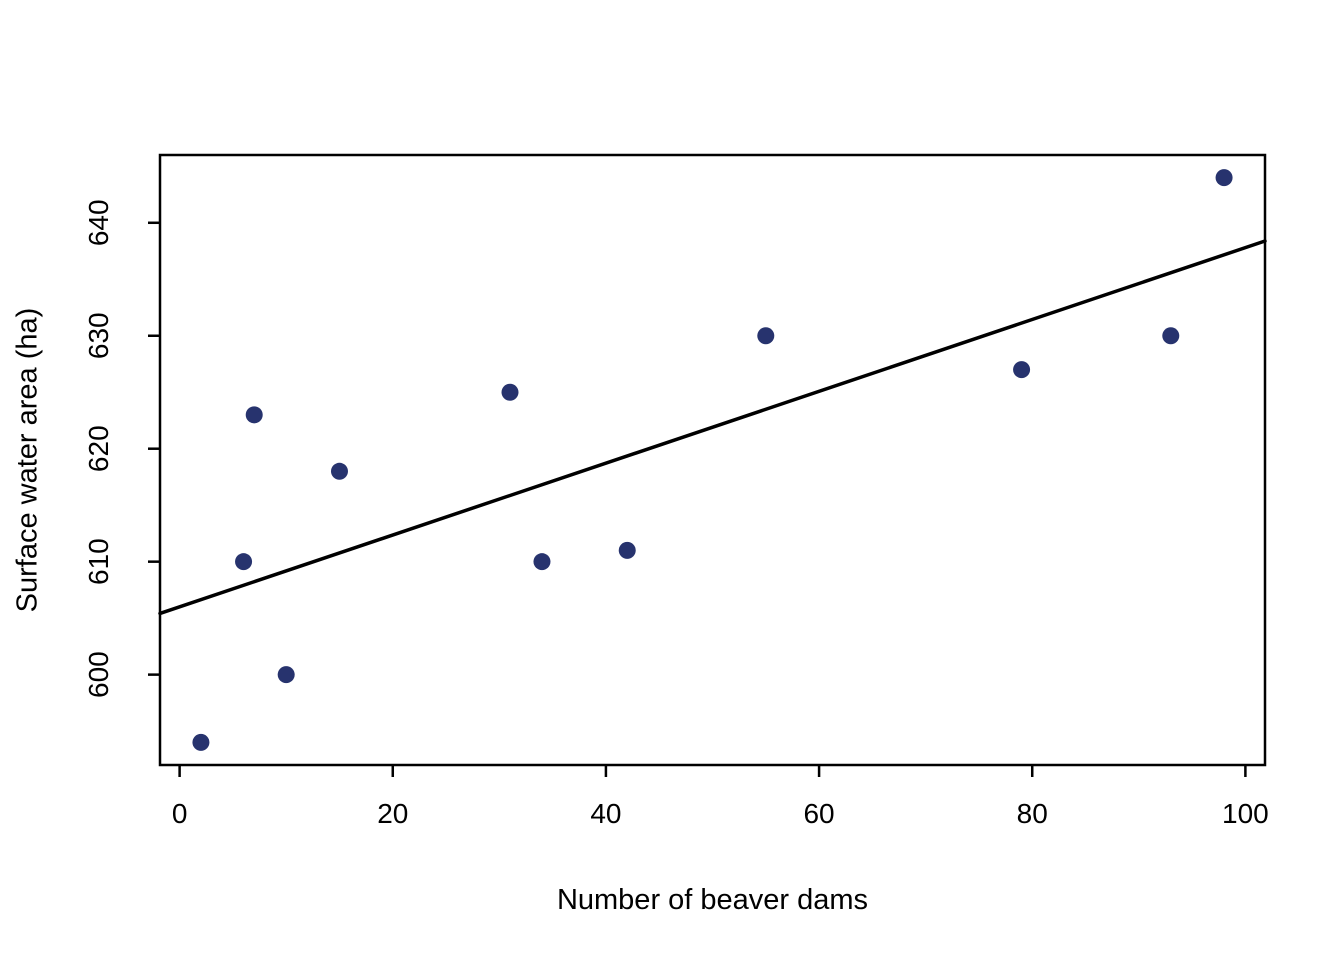 This screenshot has width=1344, height=960. What do you see at coordinates (1245, 813) in the screenshot?
I see `x-tick-label: 100` at bounding box center [1245, 813].